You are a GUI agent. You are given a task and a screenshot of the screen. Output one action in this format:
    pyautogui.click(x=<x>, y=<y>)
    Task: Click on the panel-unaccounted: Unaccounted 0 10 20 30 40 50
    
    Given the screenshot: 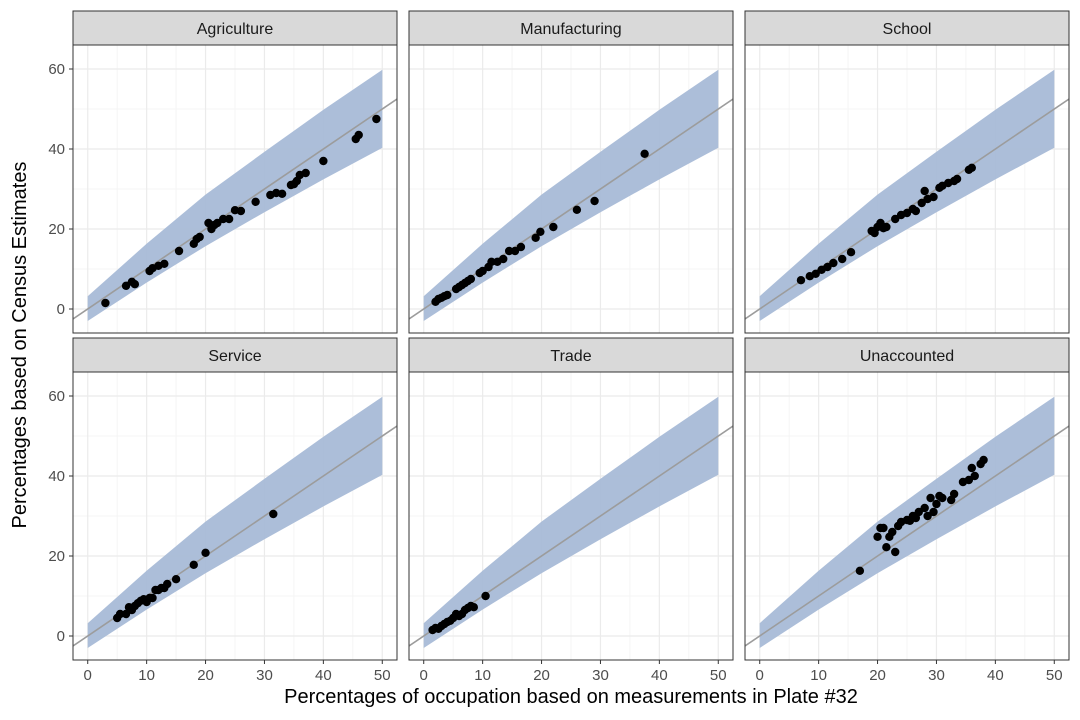 What is the action you would take?
    pyautogui.click(x=907, y=510)
    